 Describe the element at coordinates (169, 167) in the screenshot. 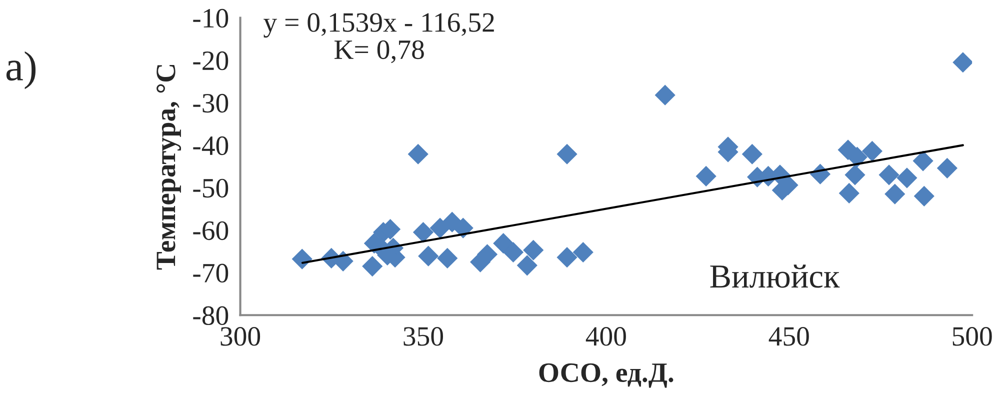

I see `y-axis-title: Температура, °C` at that location.